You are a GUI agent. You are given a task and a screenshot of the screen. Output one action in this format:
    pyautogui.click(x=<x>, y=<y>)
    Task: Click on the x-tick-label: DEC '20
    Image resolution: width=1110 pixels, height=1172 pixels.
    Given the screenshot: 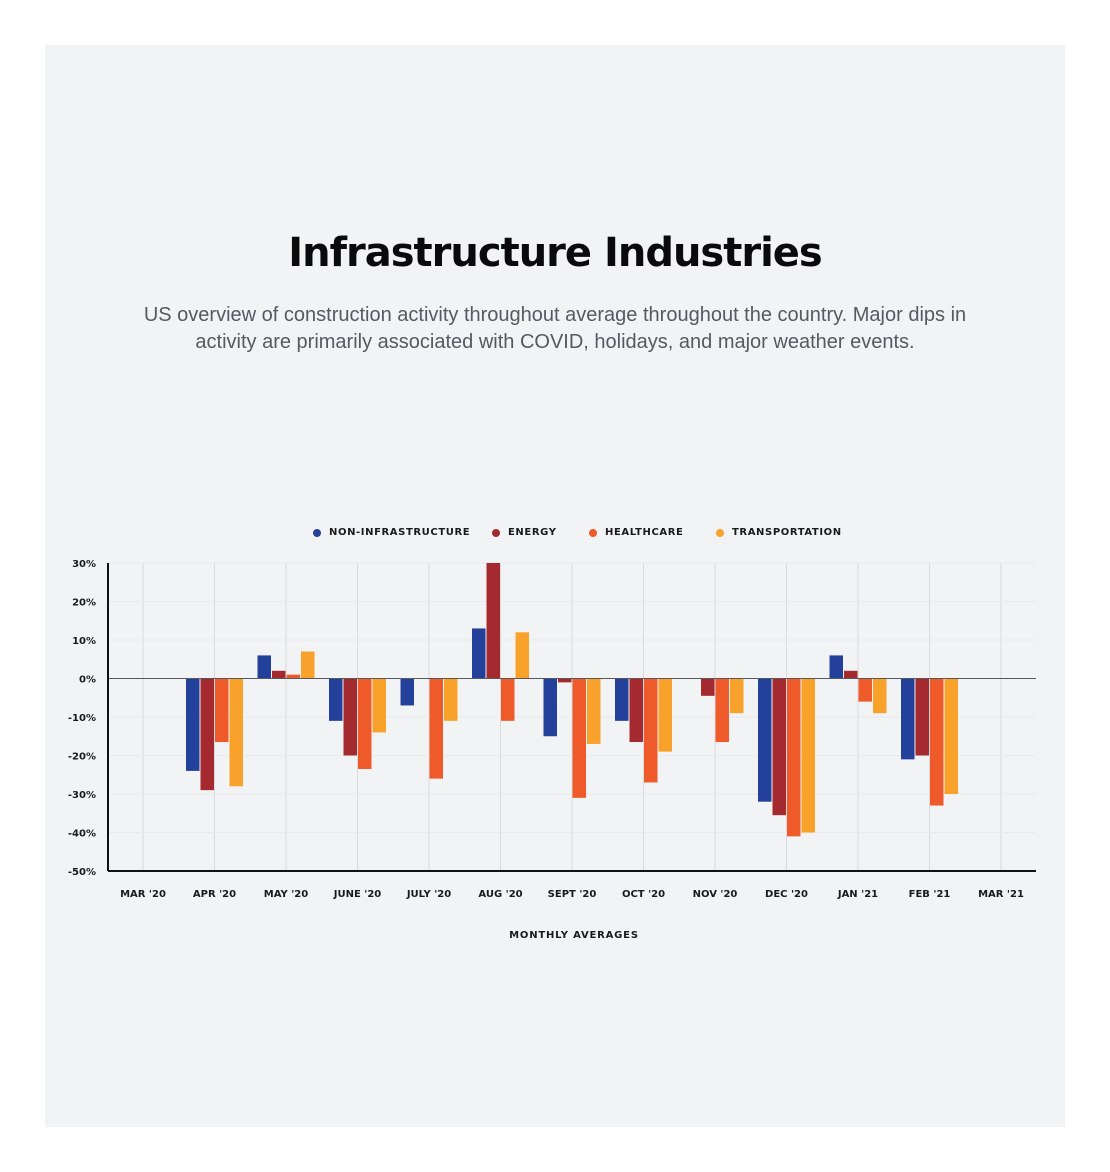 What is the action you would take?
    pyautogui.click(x=786, y=894)
    